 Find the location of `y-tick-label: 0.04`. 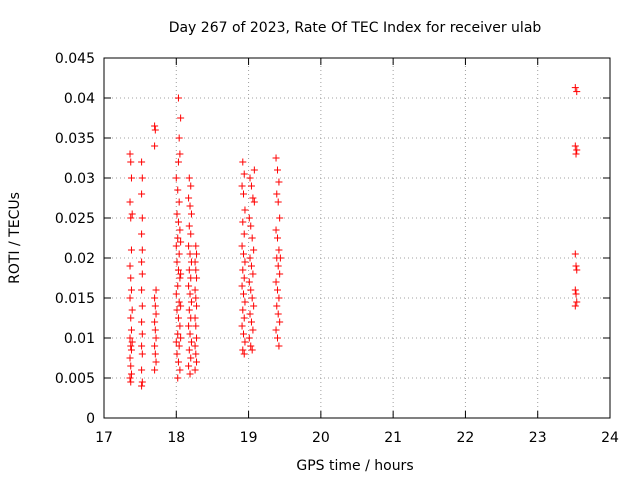

y-tick-label: 0.04 is located at coordinates (79, 99).